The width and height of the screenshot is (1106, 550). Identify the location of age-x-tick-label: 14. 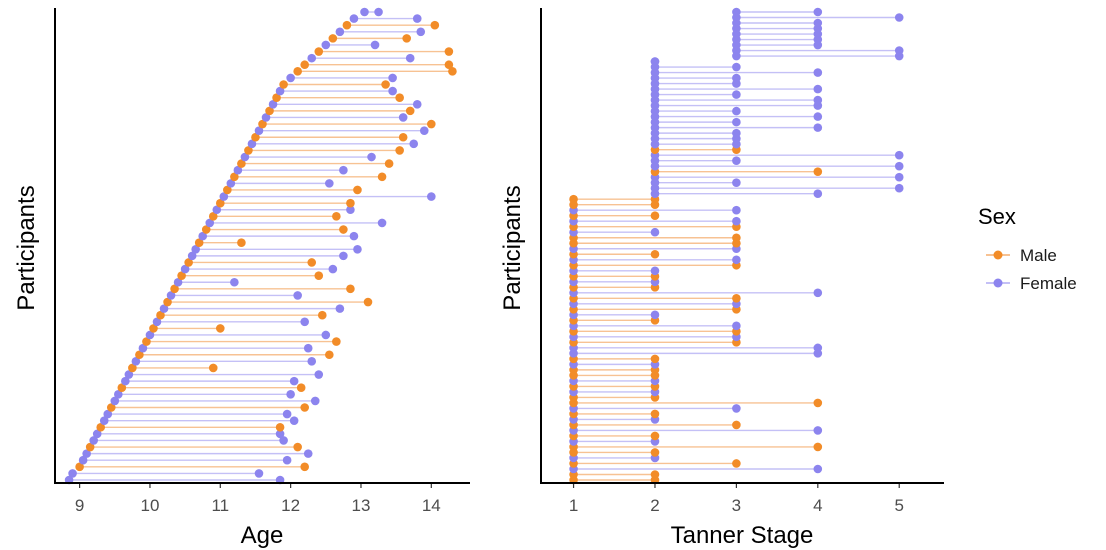
(431, 505).